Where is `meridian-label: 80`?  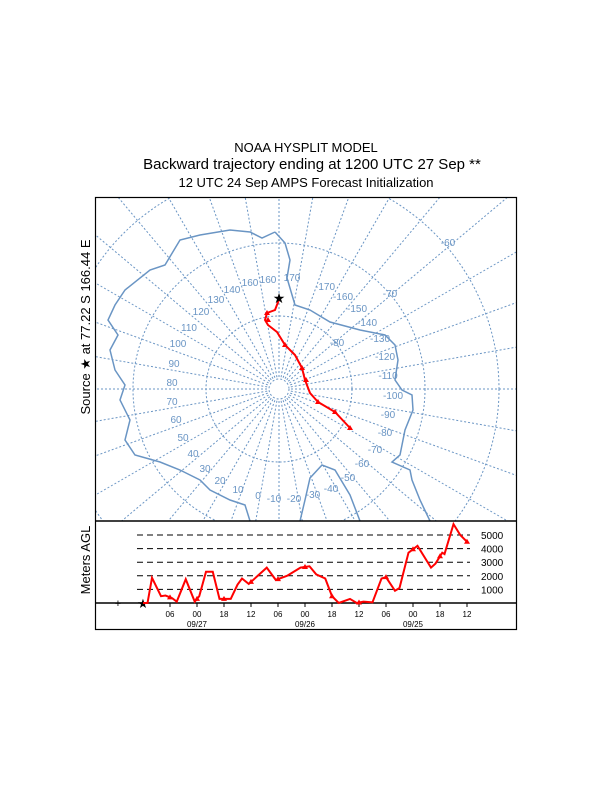
meridian-label: 80 is located at coordinates (172, 383).